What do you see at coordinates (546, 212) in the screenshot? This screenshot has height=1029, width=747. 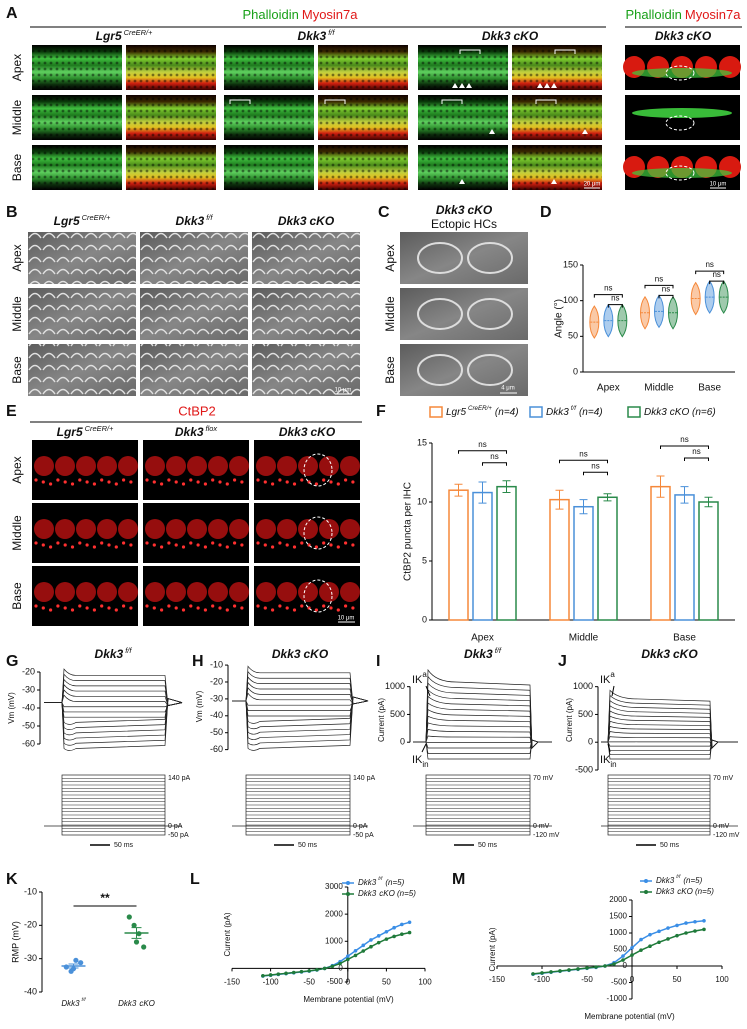 I see `panel-label: D` at bounding box center [546, 212].